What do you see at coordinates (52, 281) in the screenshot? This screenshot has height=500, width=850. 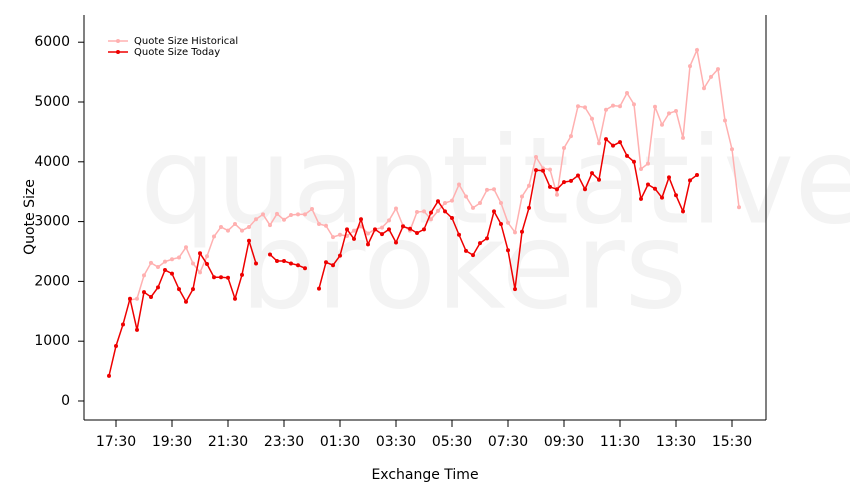 I see `y-tick-label: 2000` at bounding box center [52, 281].